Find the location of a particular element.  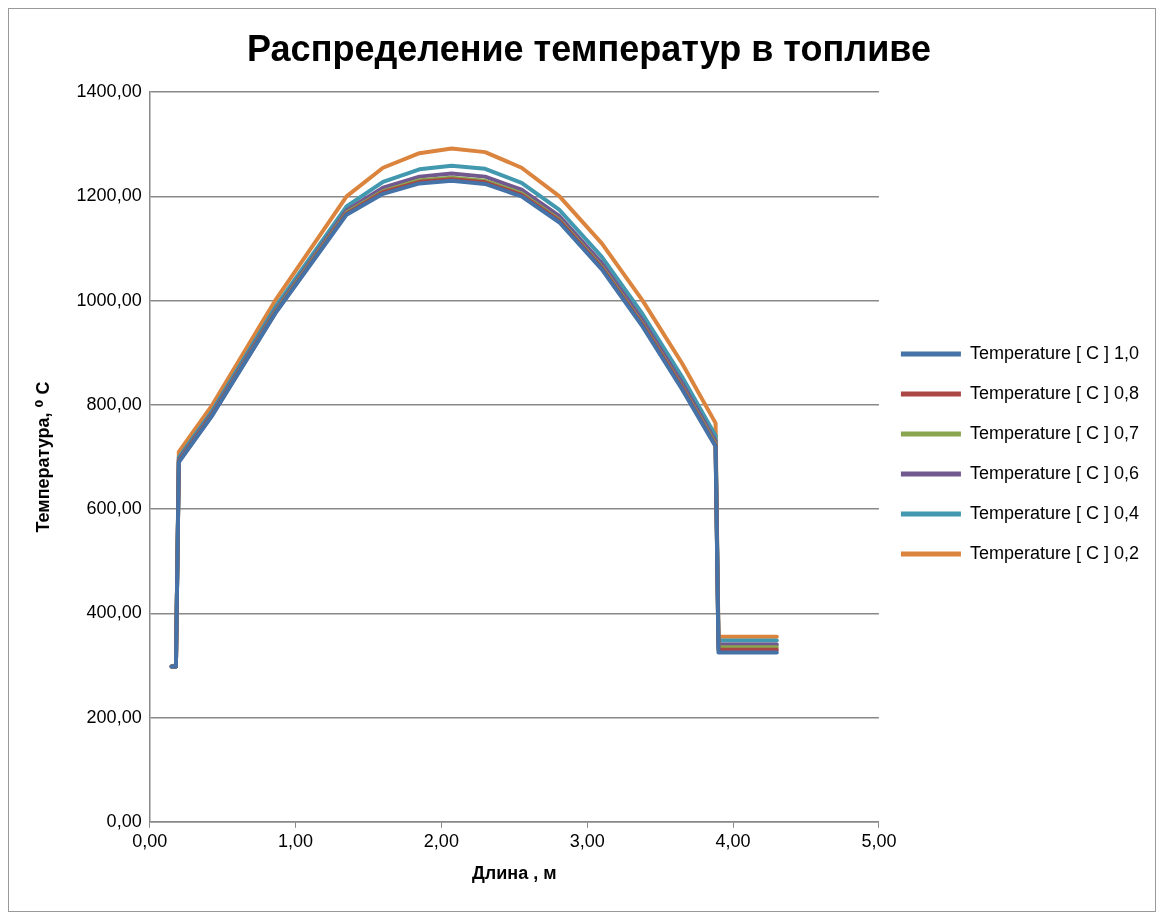

y-tick-label: 0,00 is located at coordinates (124, 820).